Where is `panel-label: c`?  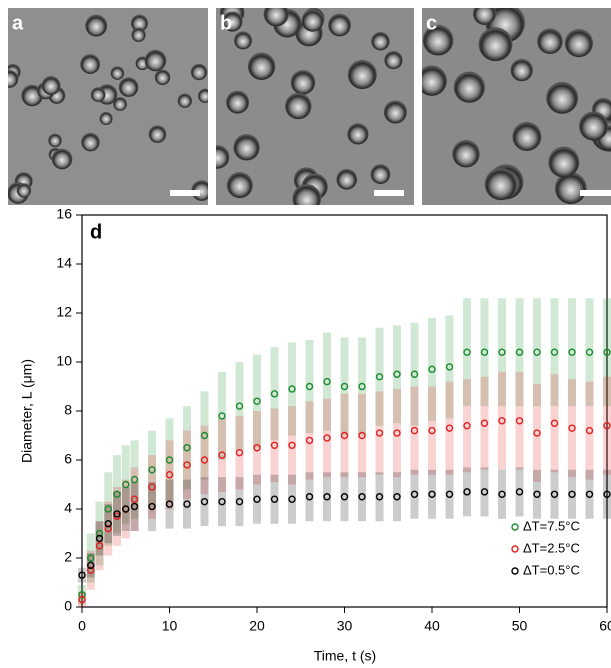
panel-label: c is located at coordinates (431, 23).